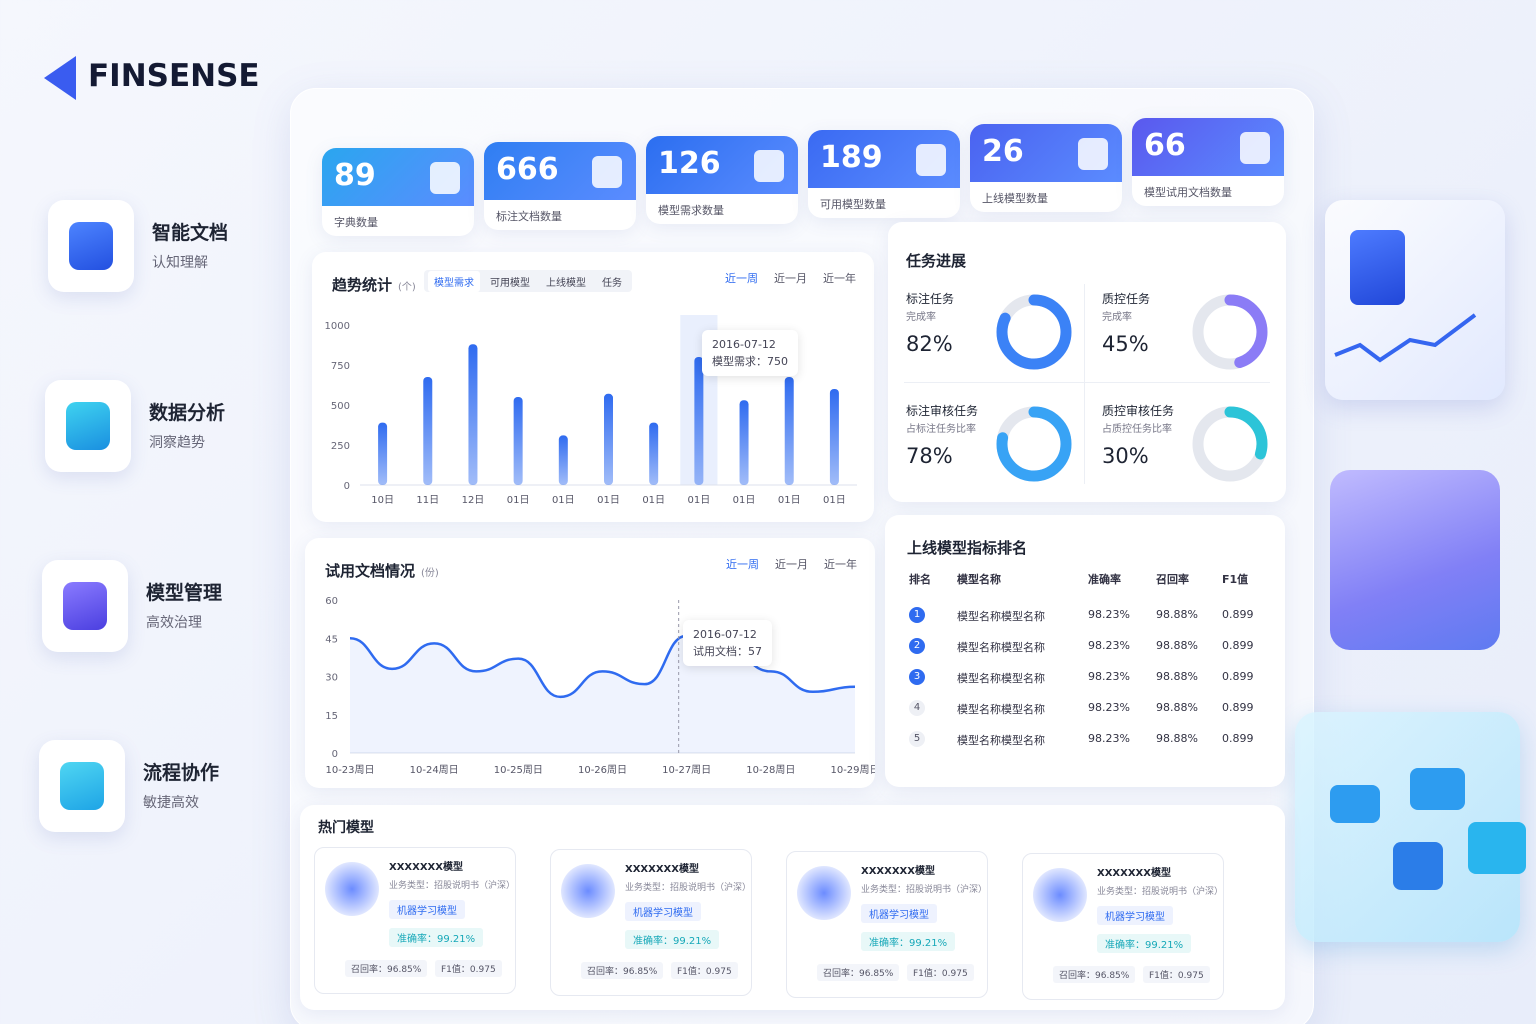 This screenshot has width=1536, height=1024. What do you see at coordinates (979, 579) in the screenshot?
I see `table-header: 模型名称` at bounding box center [979, 579].